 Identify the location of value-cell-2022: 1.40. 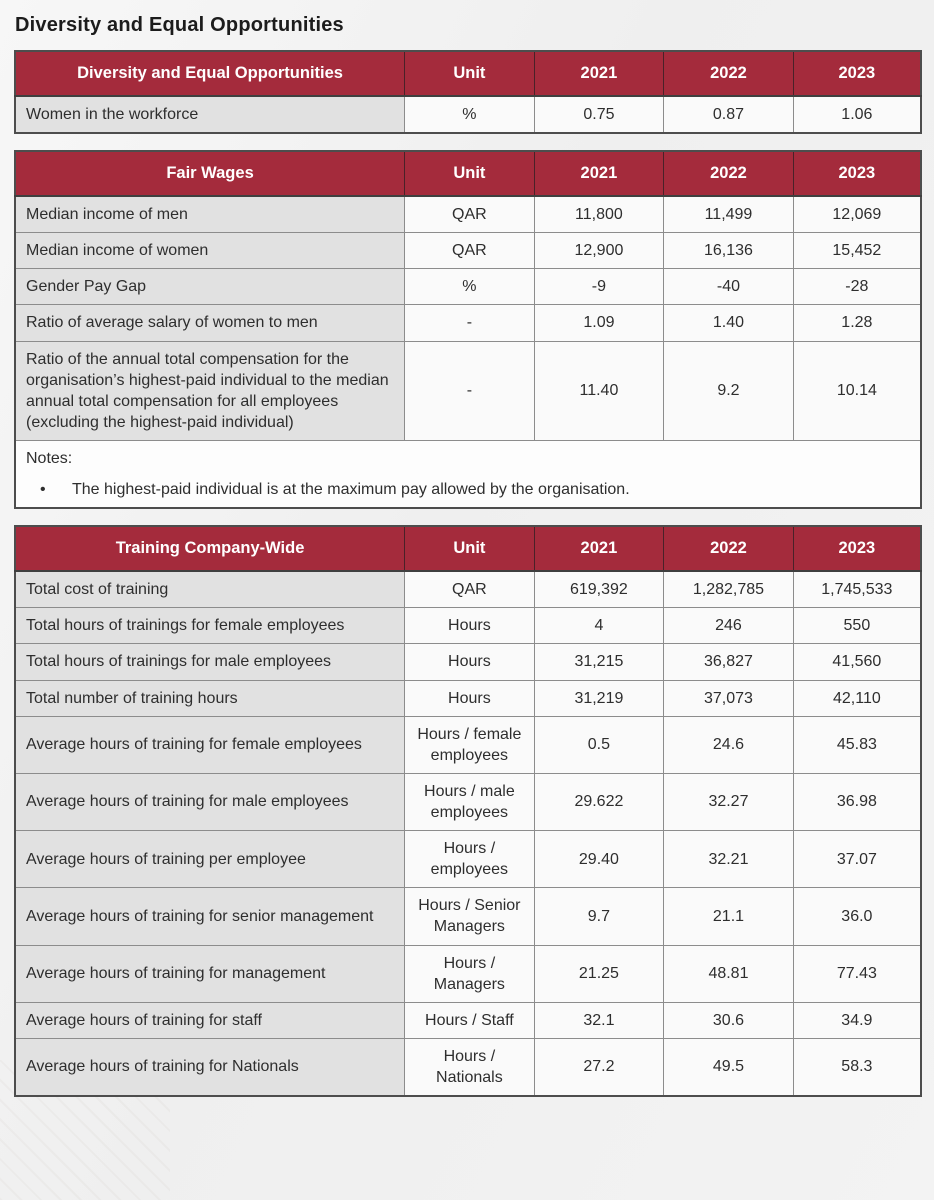
(728, 323).